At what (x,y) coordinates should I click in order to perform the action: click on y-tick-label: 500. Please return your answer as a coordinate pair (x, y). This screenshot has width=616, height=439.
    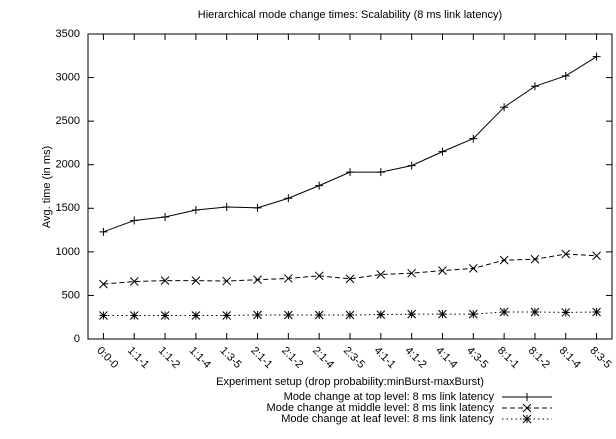
    Looking at the image, I should click on (71, 295).